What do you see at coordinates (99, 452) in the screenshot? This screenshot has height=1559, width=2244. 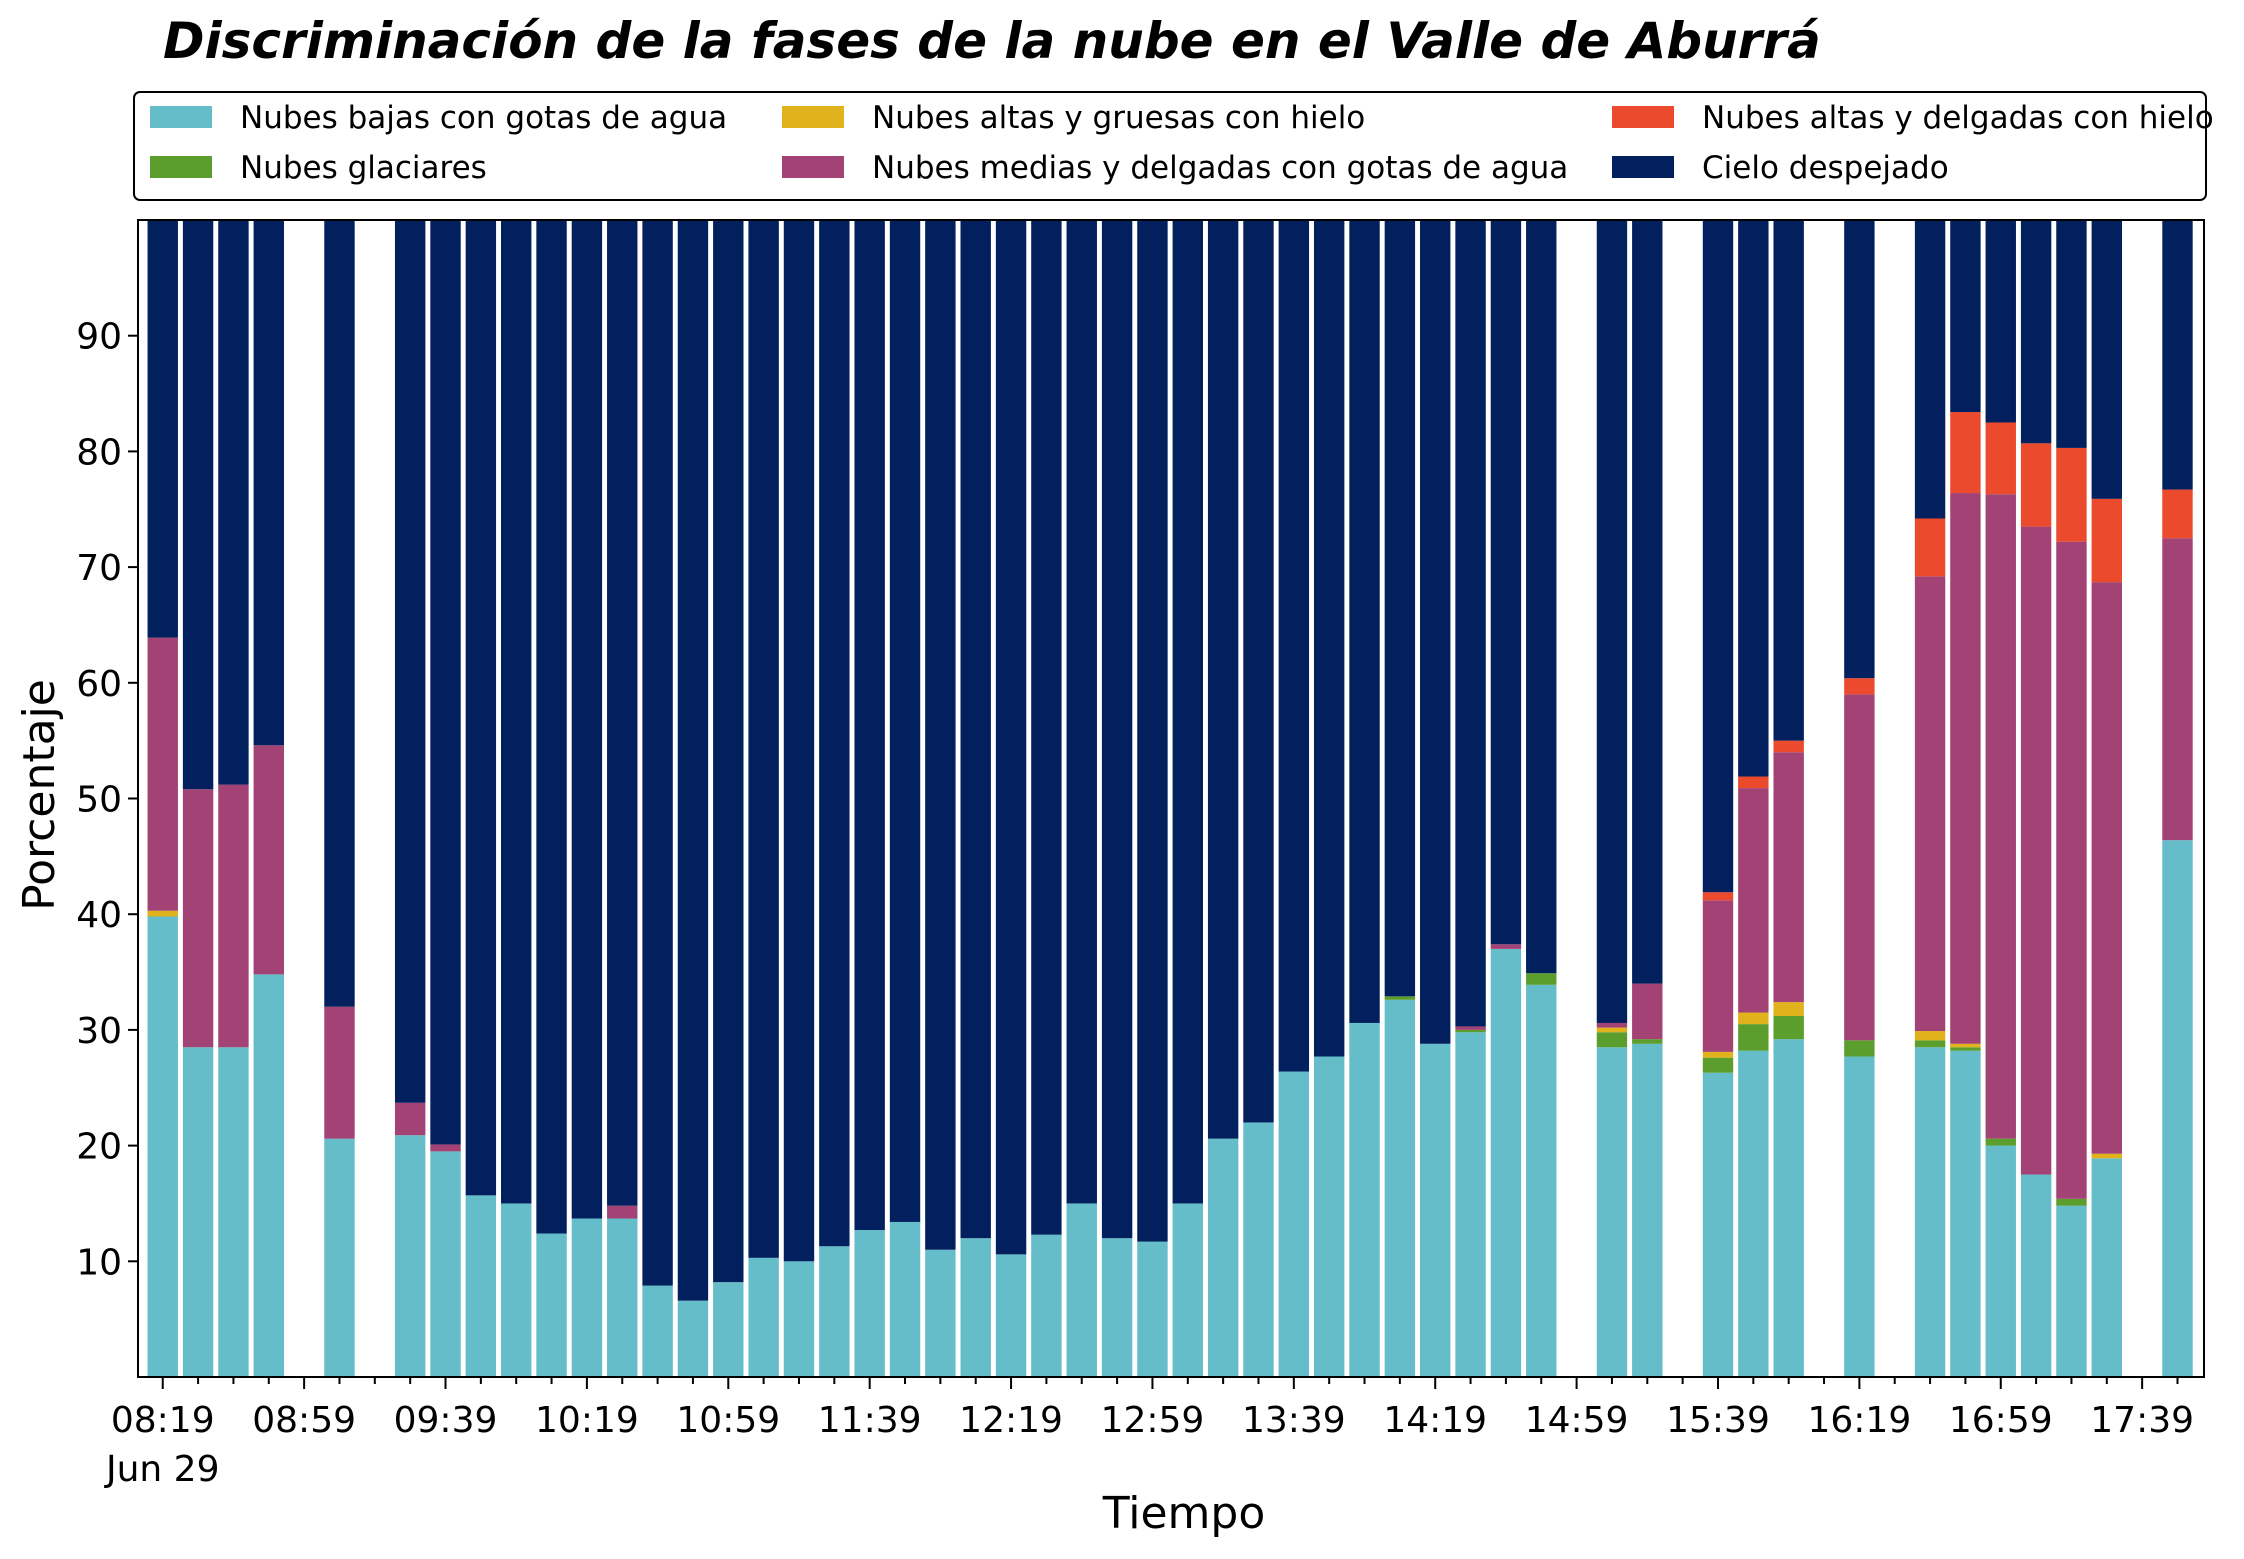 I see `y-tick-label: 80` at bounding box center [99, 452].